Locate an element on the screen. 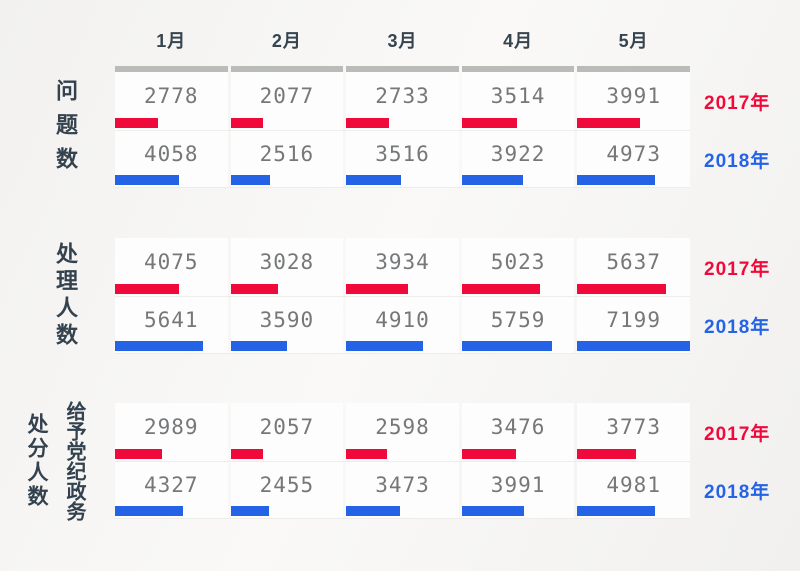 The width and height of the screenshot is (800, 571). value-label: 4075 is located at coordinates (171, 262).